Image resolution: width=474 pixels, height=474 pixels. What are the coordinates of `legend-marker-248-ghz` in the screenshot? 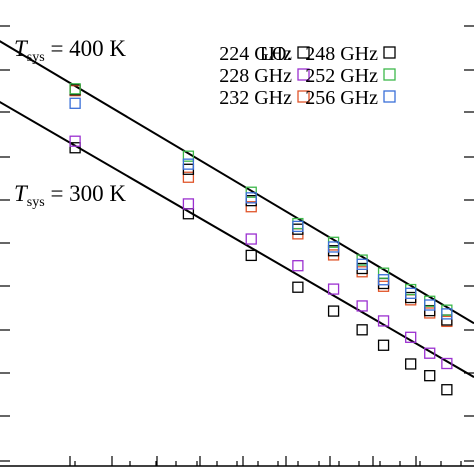 It's located at (389, 52).